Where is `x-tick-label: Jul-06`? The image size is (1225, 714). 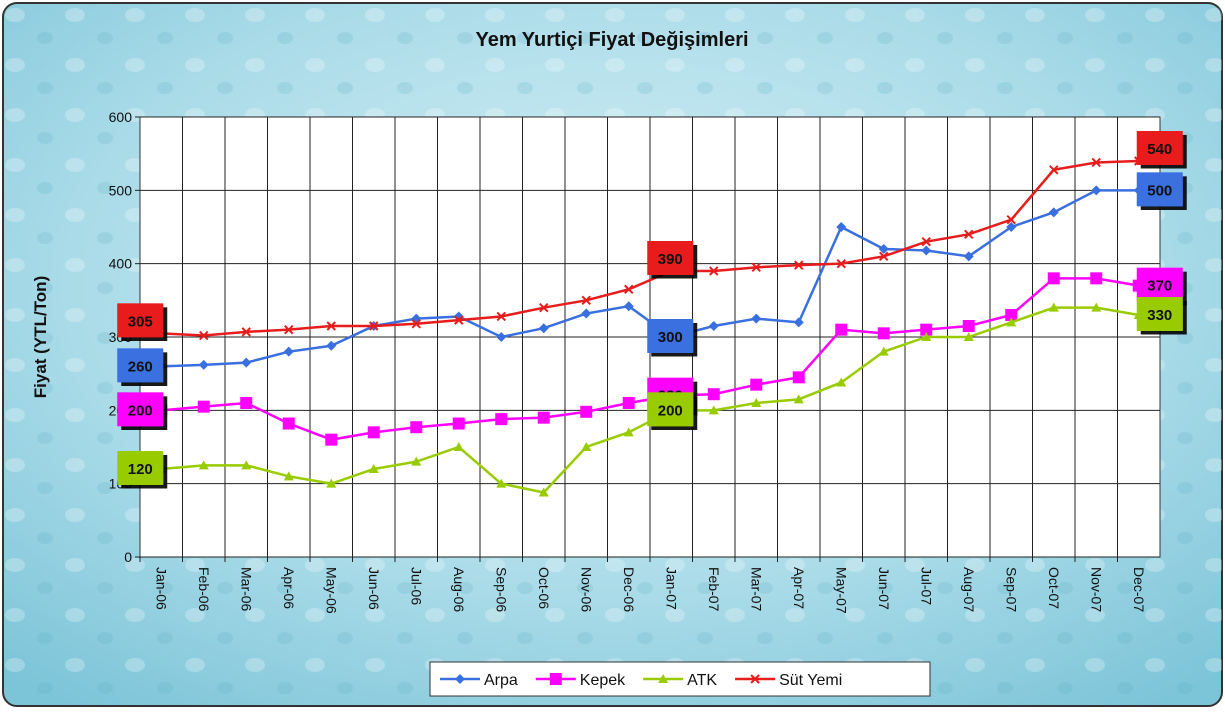
x-tick-label: Jul-06 is located at coordinates (416, 586).